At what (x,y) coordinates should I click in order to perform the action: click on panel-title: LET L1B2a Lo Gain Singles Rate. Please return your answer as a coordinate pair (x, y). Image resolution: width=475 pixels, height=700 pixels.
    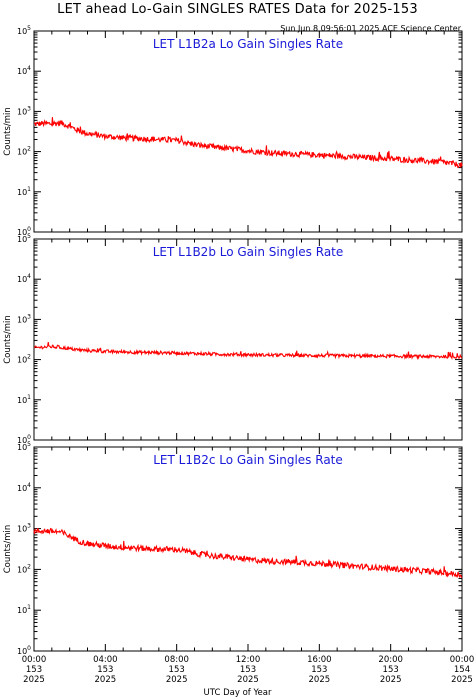
    Looking at the image, I should click on (248, 44).